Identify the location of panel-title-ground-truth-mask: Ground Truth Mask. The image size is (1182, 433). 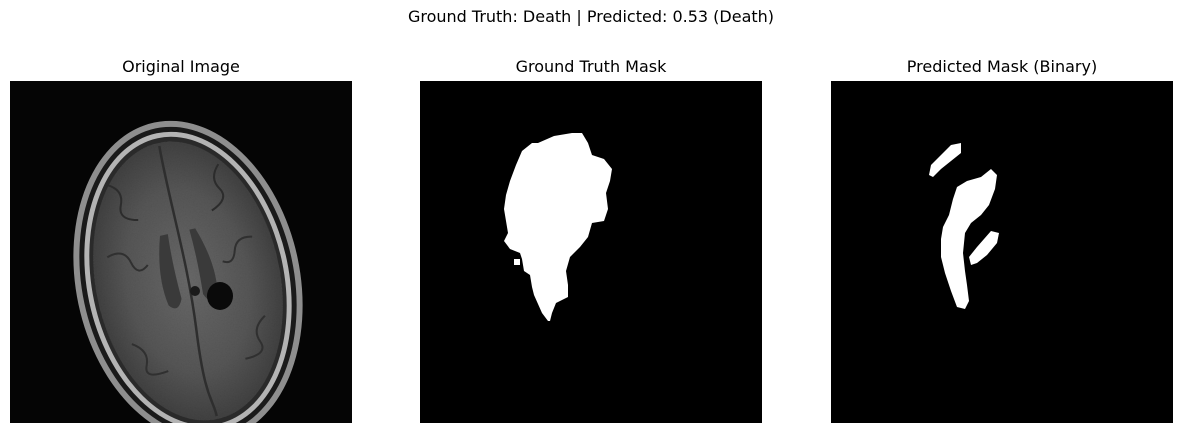
(591, 66).